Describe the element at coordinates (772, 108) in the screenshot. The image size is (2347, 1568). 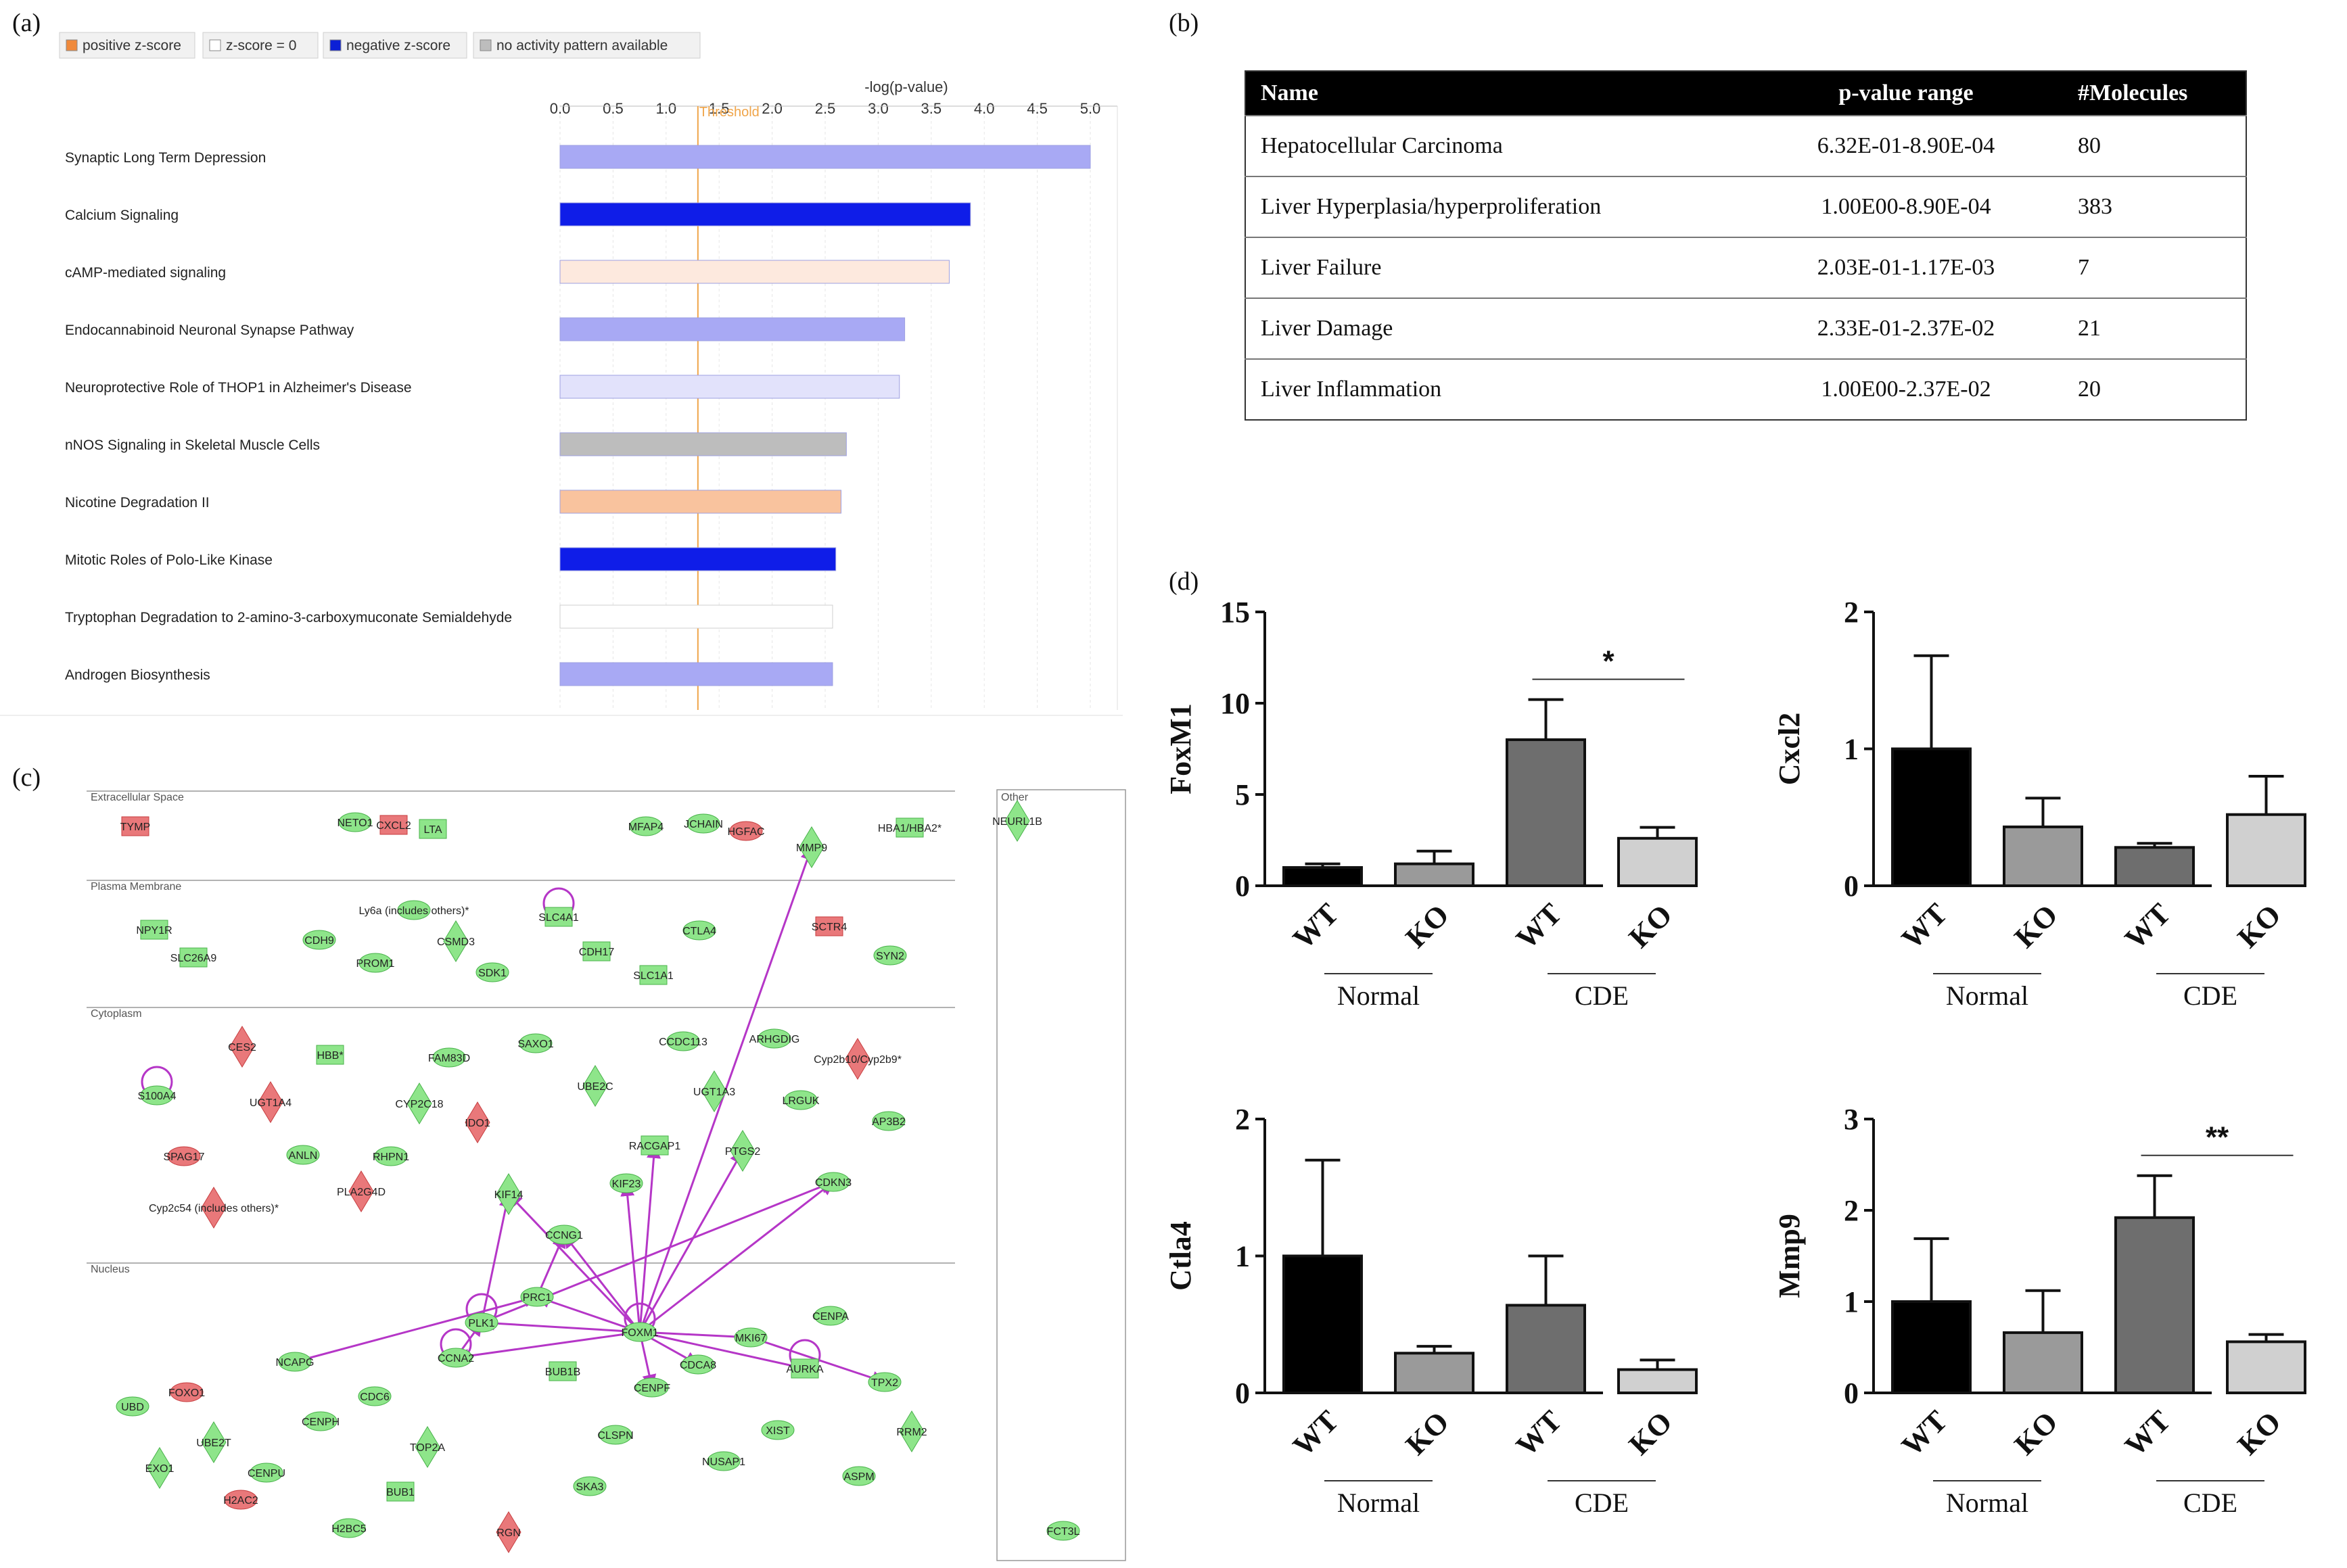
I see `tick-label: 2.0` at that location.